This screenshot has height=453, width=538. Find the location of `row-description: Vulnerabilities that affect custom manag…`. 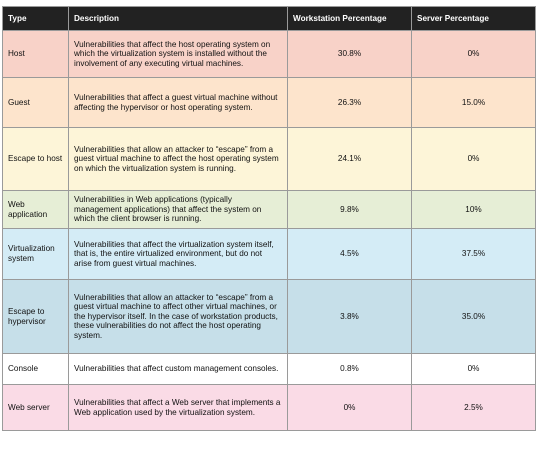

row-description: Vulnerabilities that affect custom manag… is located at coordinates (178, 369).